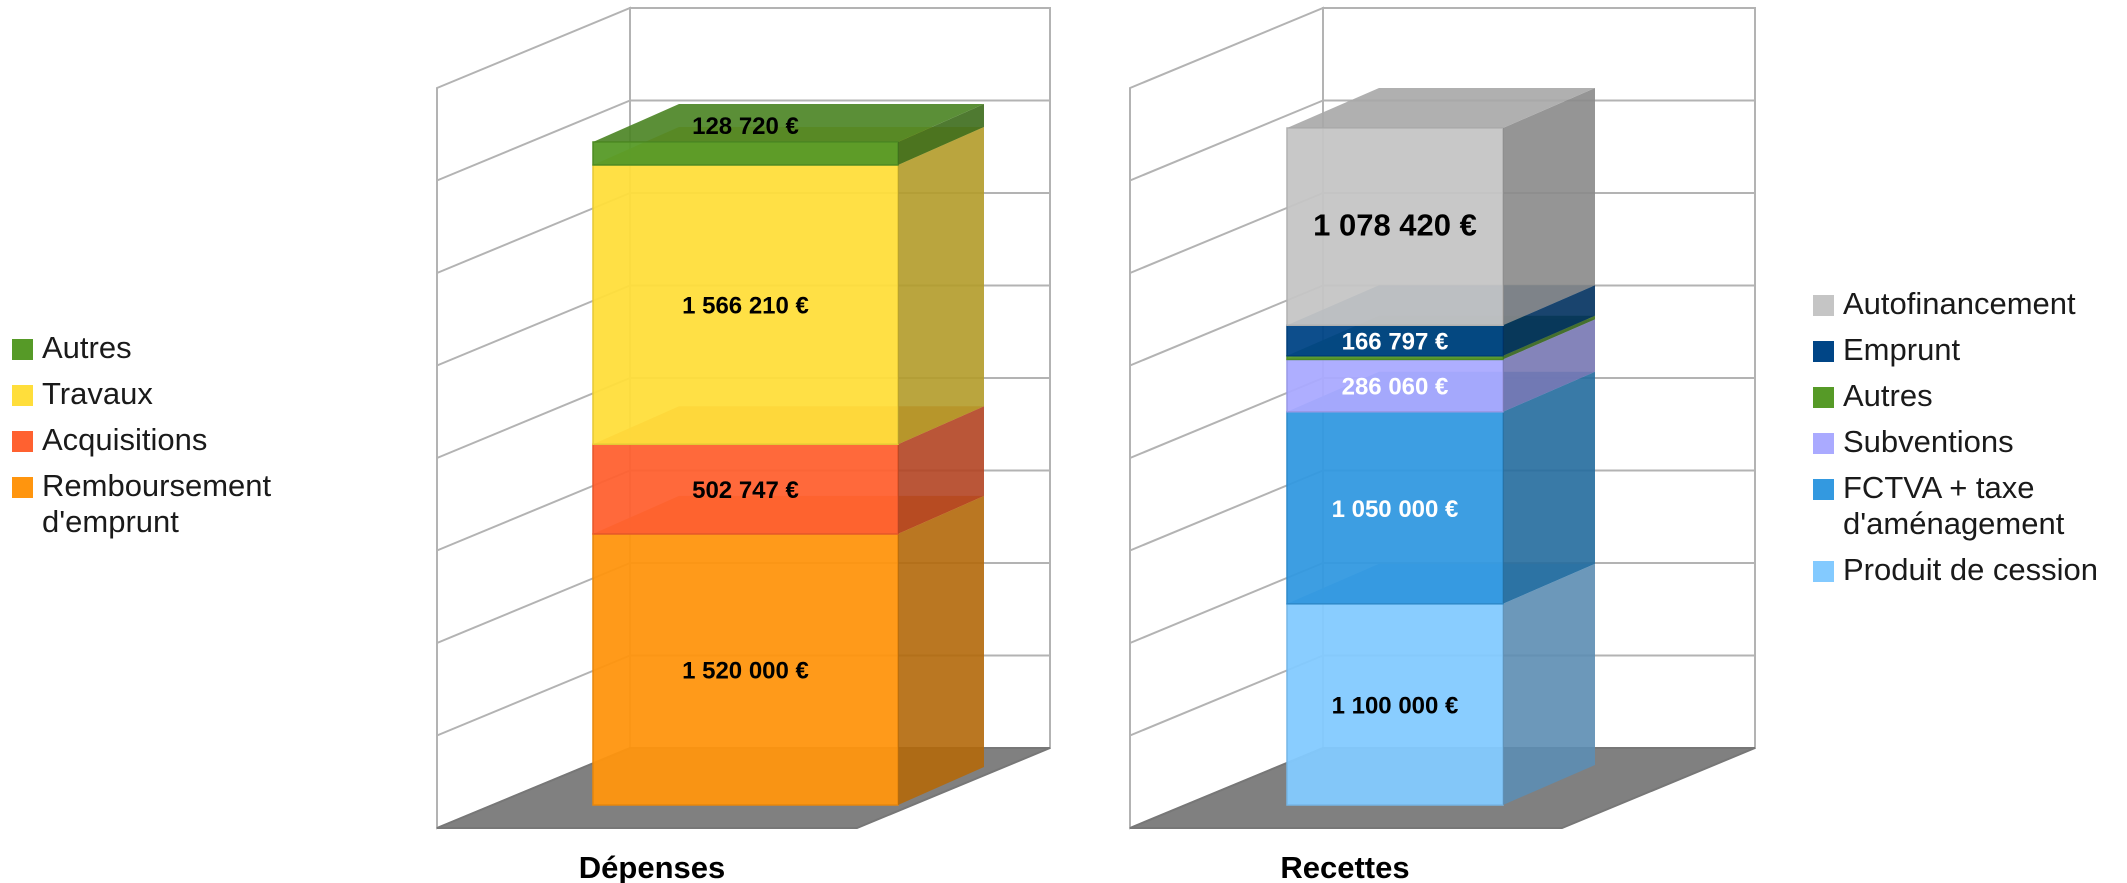 The image size is (2127, 883). I want to click on bar-segment: 1 520 000 €, so click(788, 650).